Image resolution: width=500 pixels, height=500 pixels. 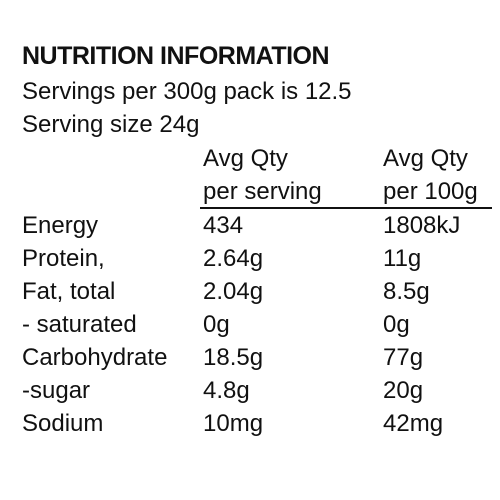 What do you see at coordinates (403, 390) in the screenshot?
I see `row-value: 20g` at bounding box center [403, 390].